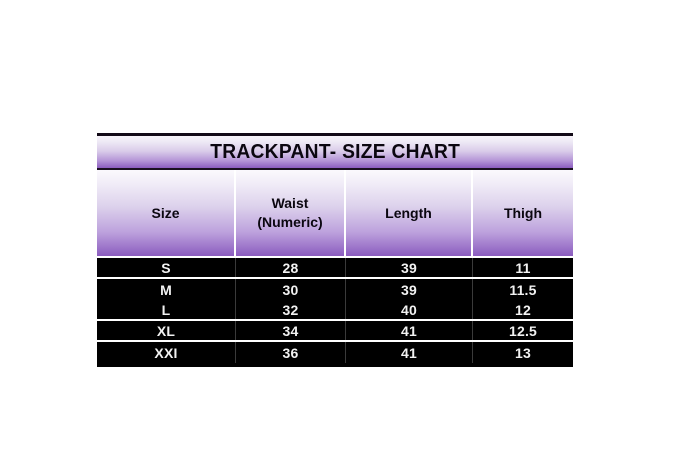  I want to click on table-row: M 30 39 11.5, so click(335, 289).